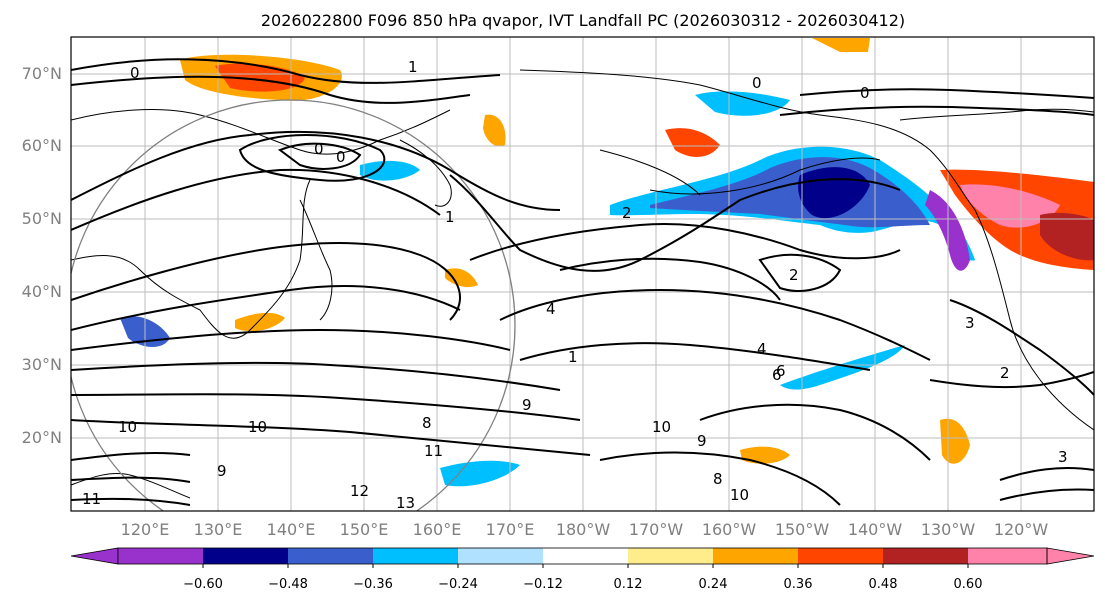 Image resolution: width=1105 pixels, height=604 pixels. I want to click on warm-anomaly-kuril, so click(494, 130).